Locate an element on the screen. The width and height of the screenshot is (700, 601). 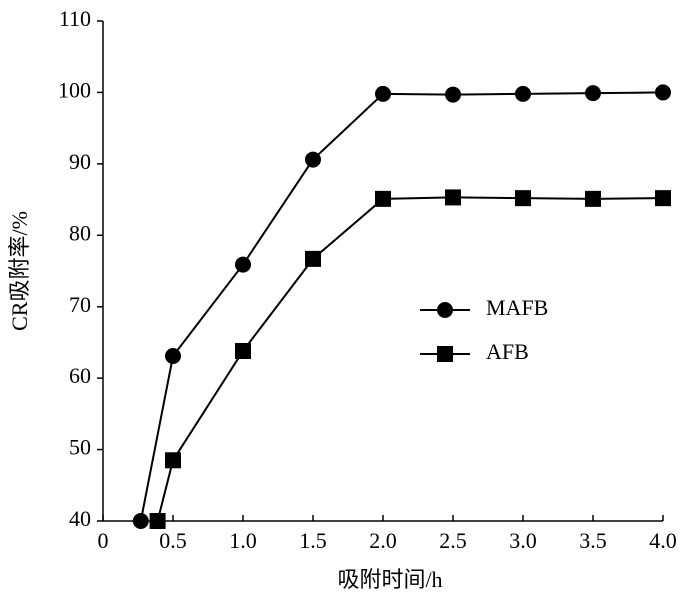
x-tick-label: 1.5 is located at coordinates (313, 540).